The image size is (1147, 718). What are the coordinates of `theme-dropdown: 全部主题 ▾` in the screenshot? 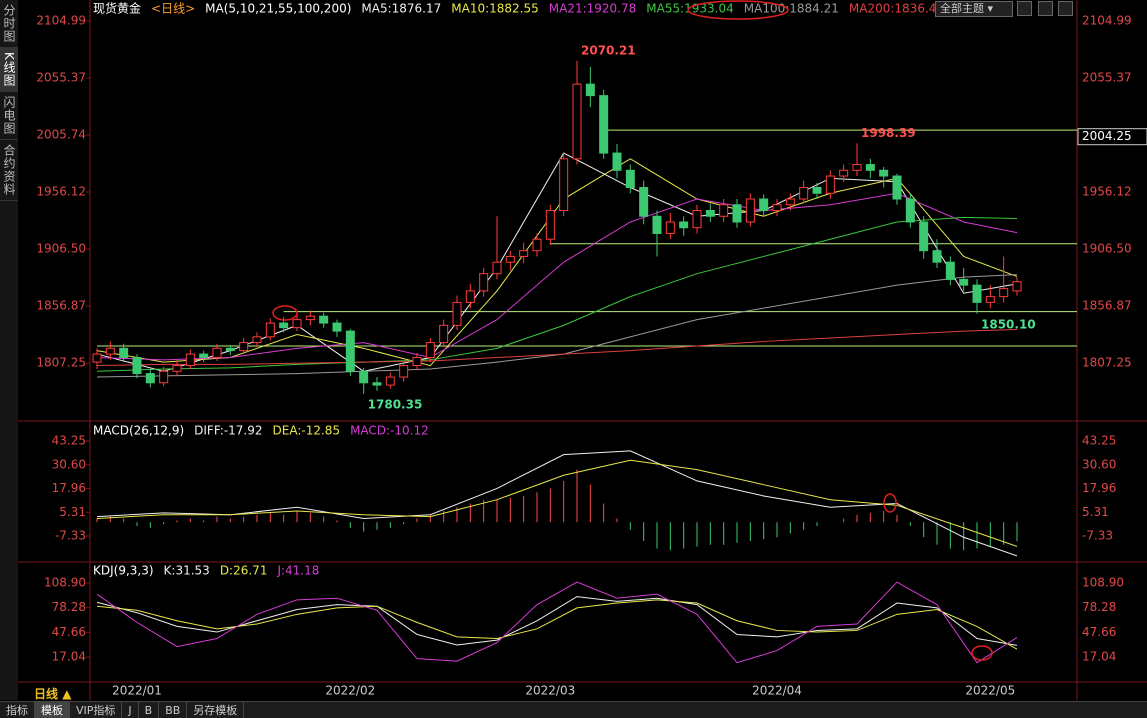 It's located at (974, 9).